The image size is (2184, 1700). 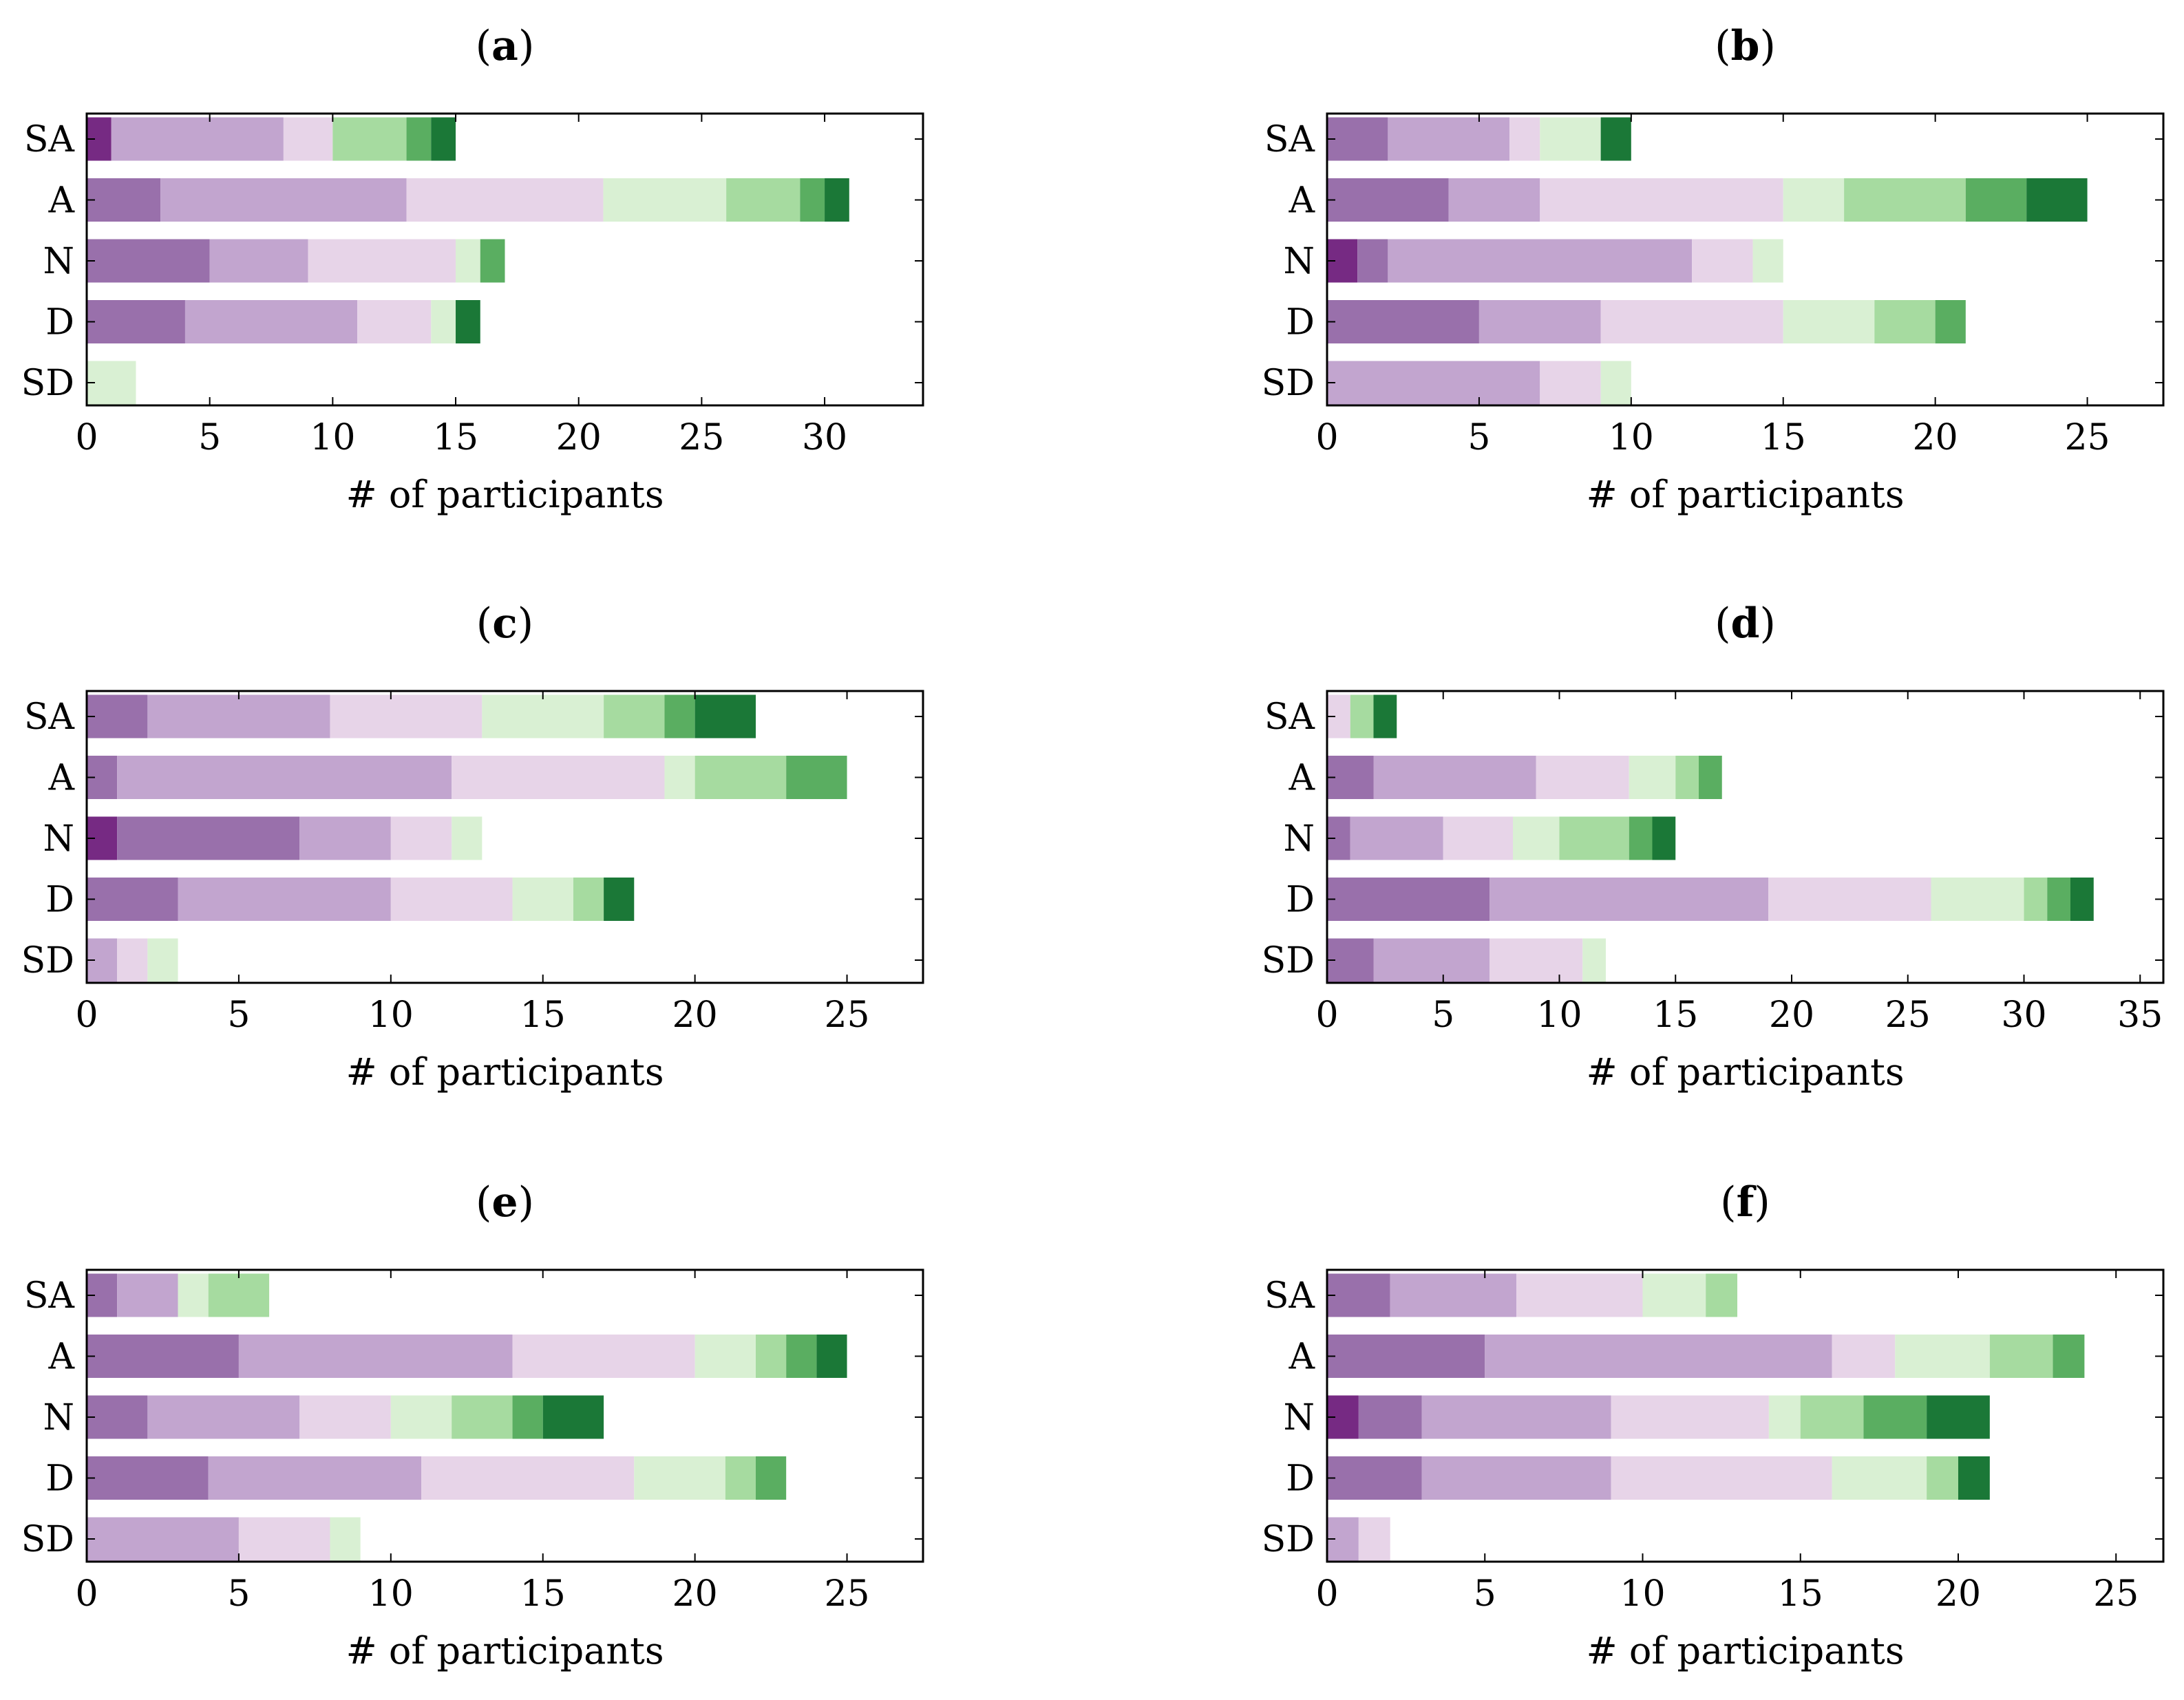 I want to click on panel-title-d: (d), so click(x=1745, y=623).